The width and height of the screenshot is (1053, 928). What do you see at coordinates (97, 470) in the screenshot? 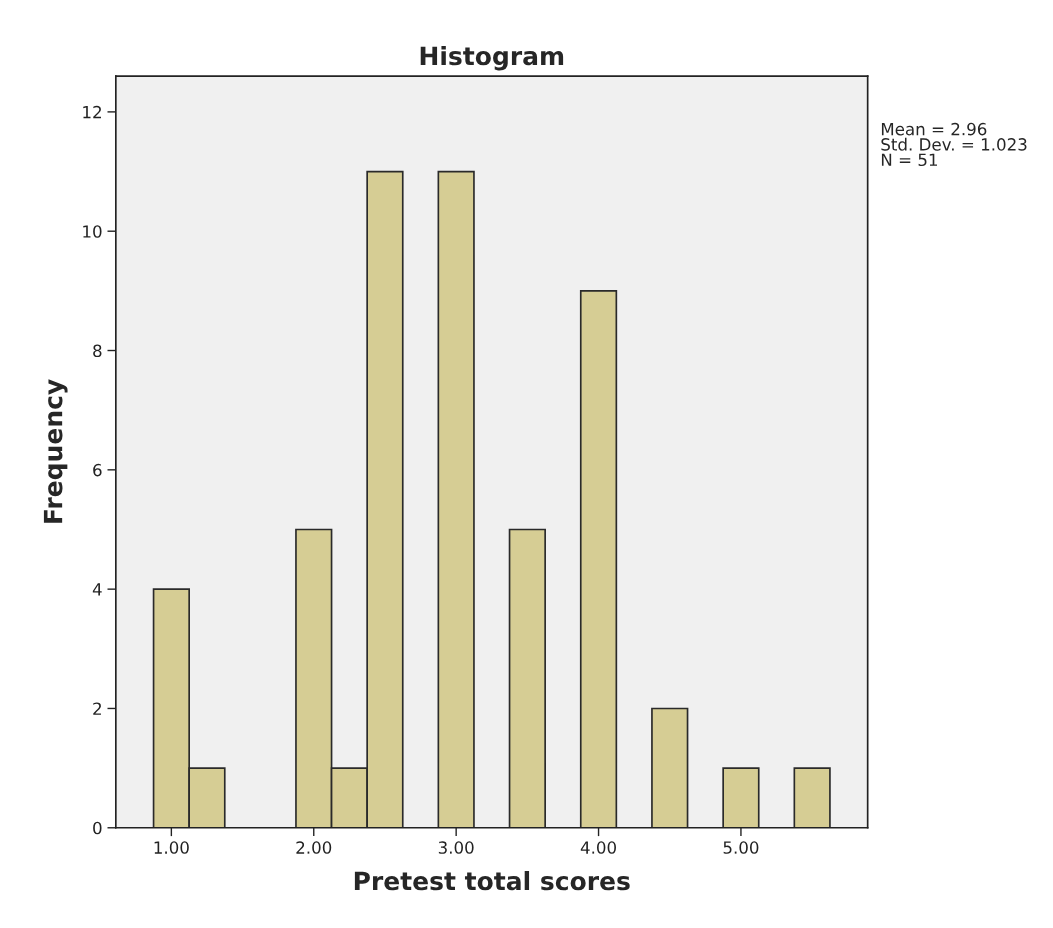
I see `y-tick-label: 6` at bounding box center [97, 470].